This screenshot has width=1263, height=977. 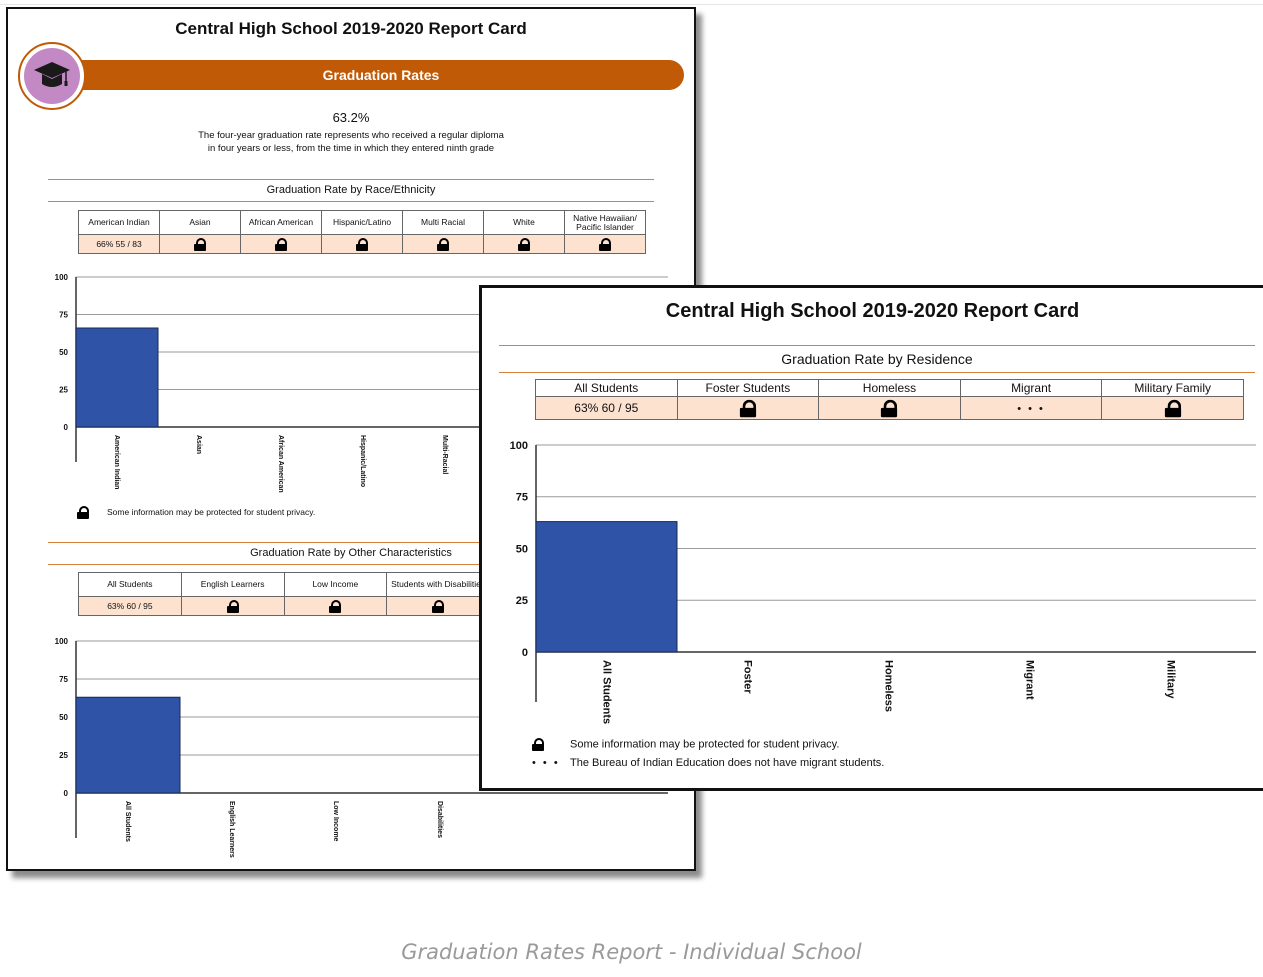 I want to click on category-label: Military, so click(x=1171, y=679).